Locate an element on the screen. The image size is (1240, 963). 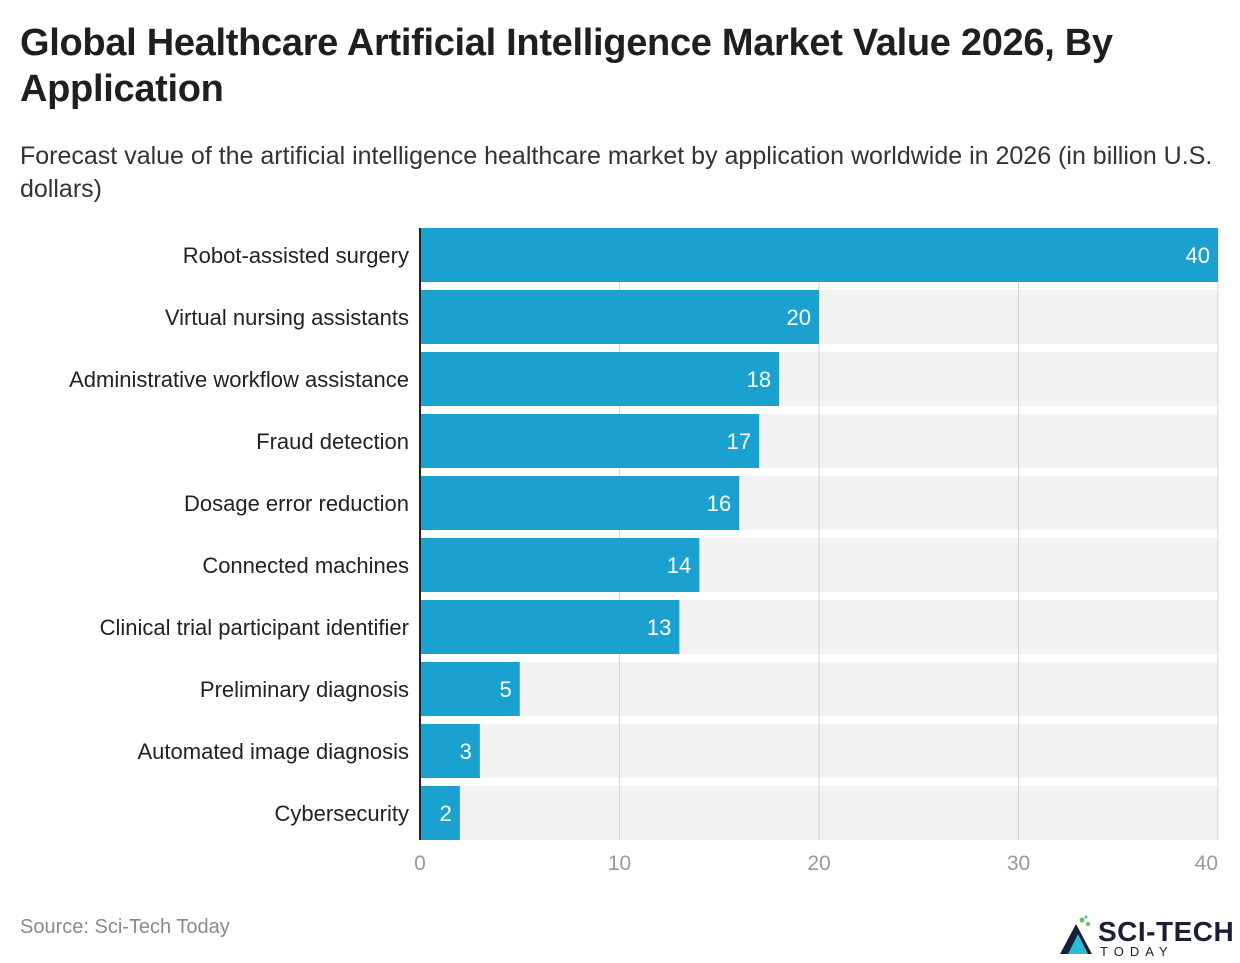
category-label: Automated image diagnosis is located at coordinates (274, 751).